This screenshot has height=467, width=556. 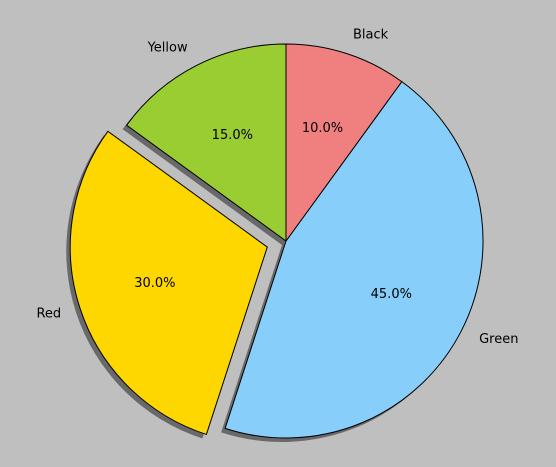 I want to click on slice-label: Black, so click(x=371, y=34).